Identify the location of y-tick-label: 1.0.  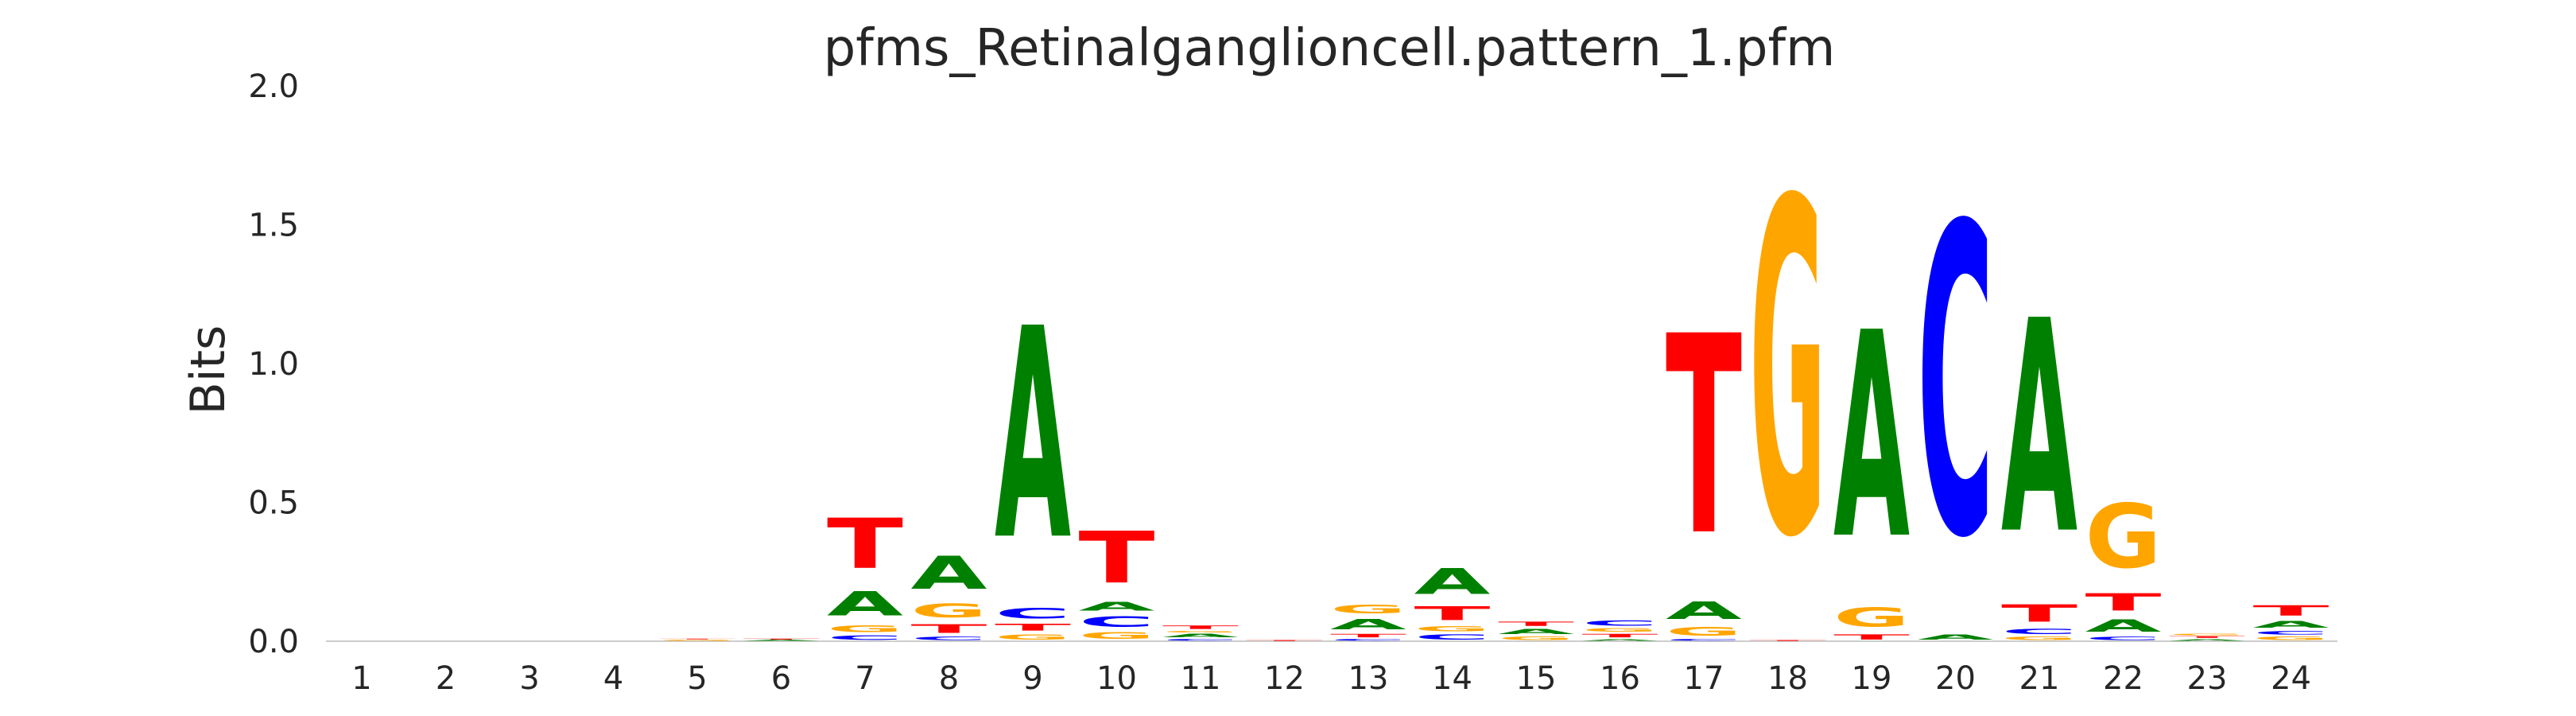
(273, 365).